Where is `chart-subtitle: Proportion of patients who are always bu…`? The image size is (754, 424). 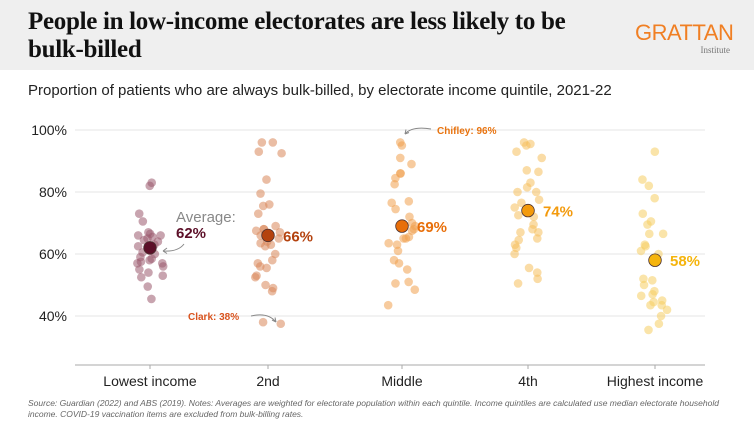 chart-subtitle: Proportion of patients who are always bu… is located at coordinates (320, 90).